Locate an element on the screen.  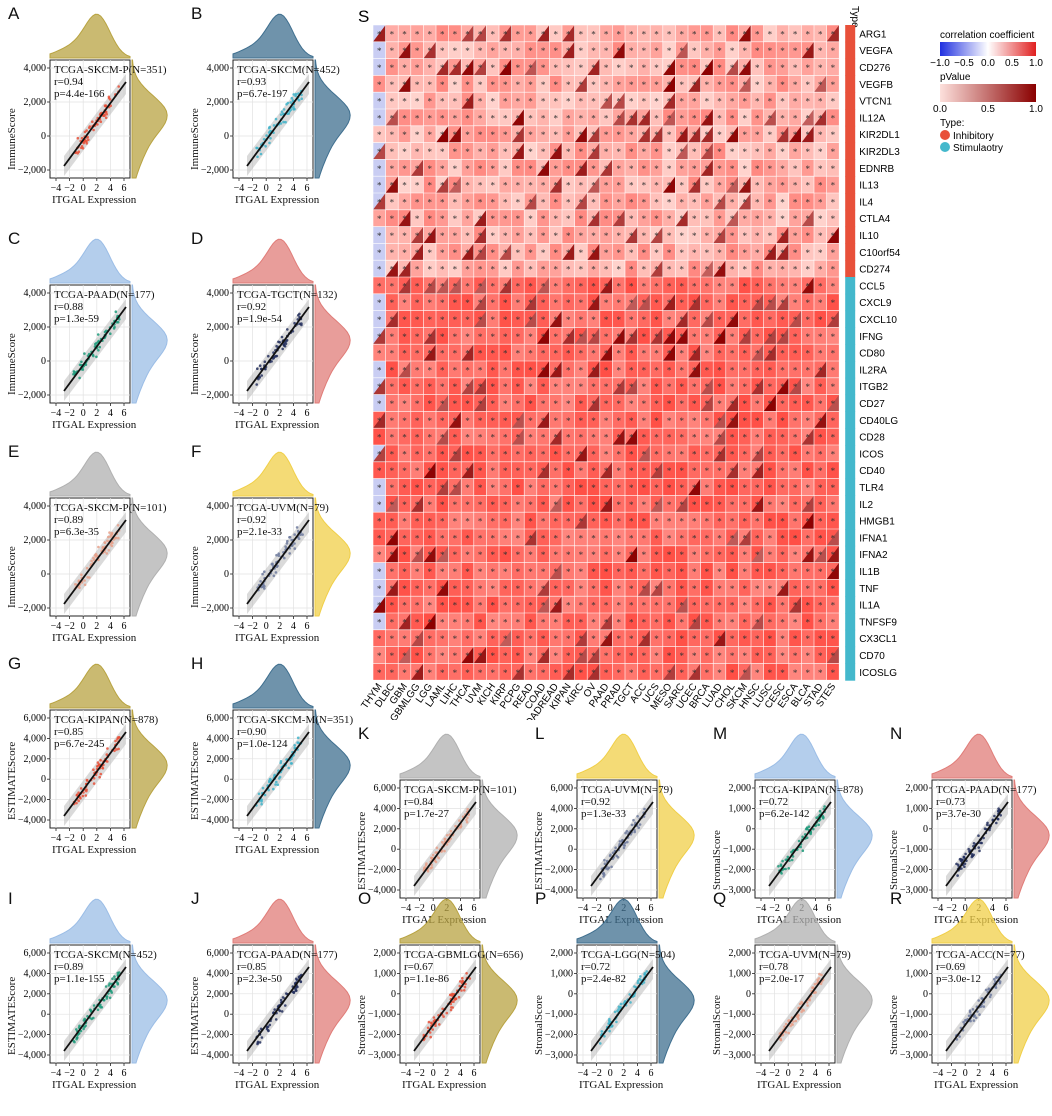
y-tick-label: 6,000 is located at coordinates (385, 788).